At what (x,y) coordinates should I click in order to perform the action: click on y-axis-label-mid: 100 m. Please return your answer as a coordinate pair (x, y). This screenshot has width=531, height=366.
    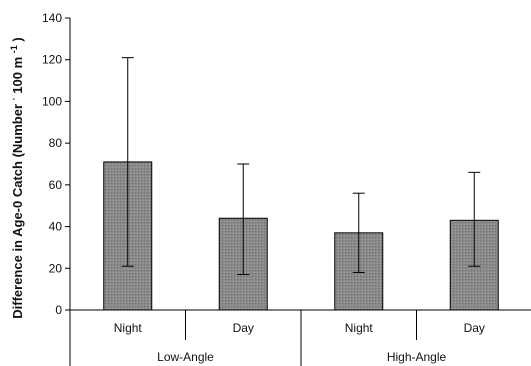
    Looking at the image, I should click on (17, 75).